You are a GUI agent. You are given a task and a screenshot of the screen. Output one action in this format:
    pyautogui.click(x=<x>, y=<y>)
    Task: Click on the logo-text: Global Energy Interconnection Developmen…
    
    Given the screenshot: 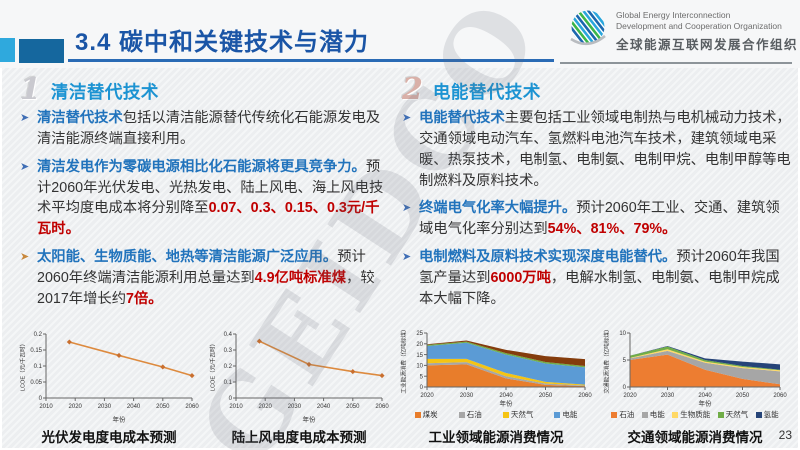 What is the action you would take?
    pyautogui.click(x=707, y=32)
    